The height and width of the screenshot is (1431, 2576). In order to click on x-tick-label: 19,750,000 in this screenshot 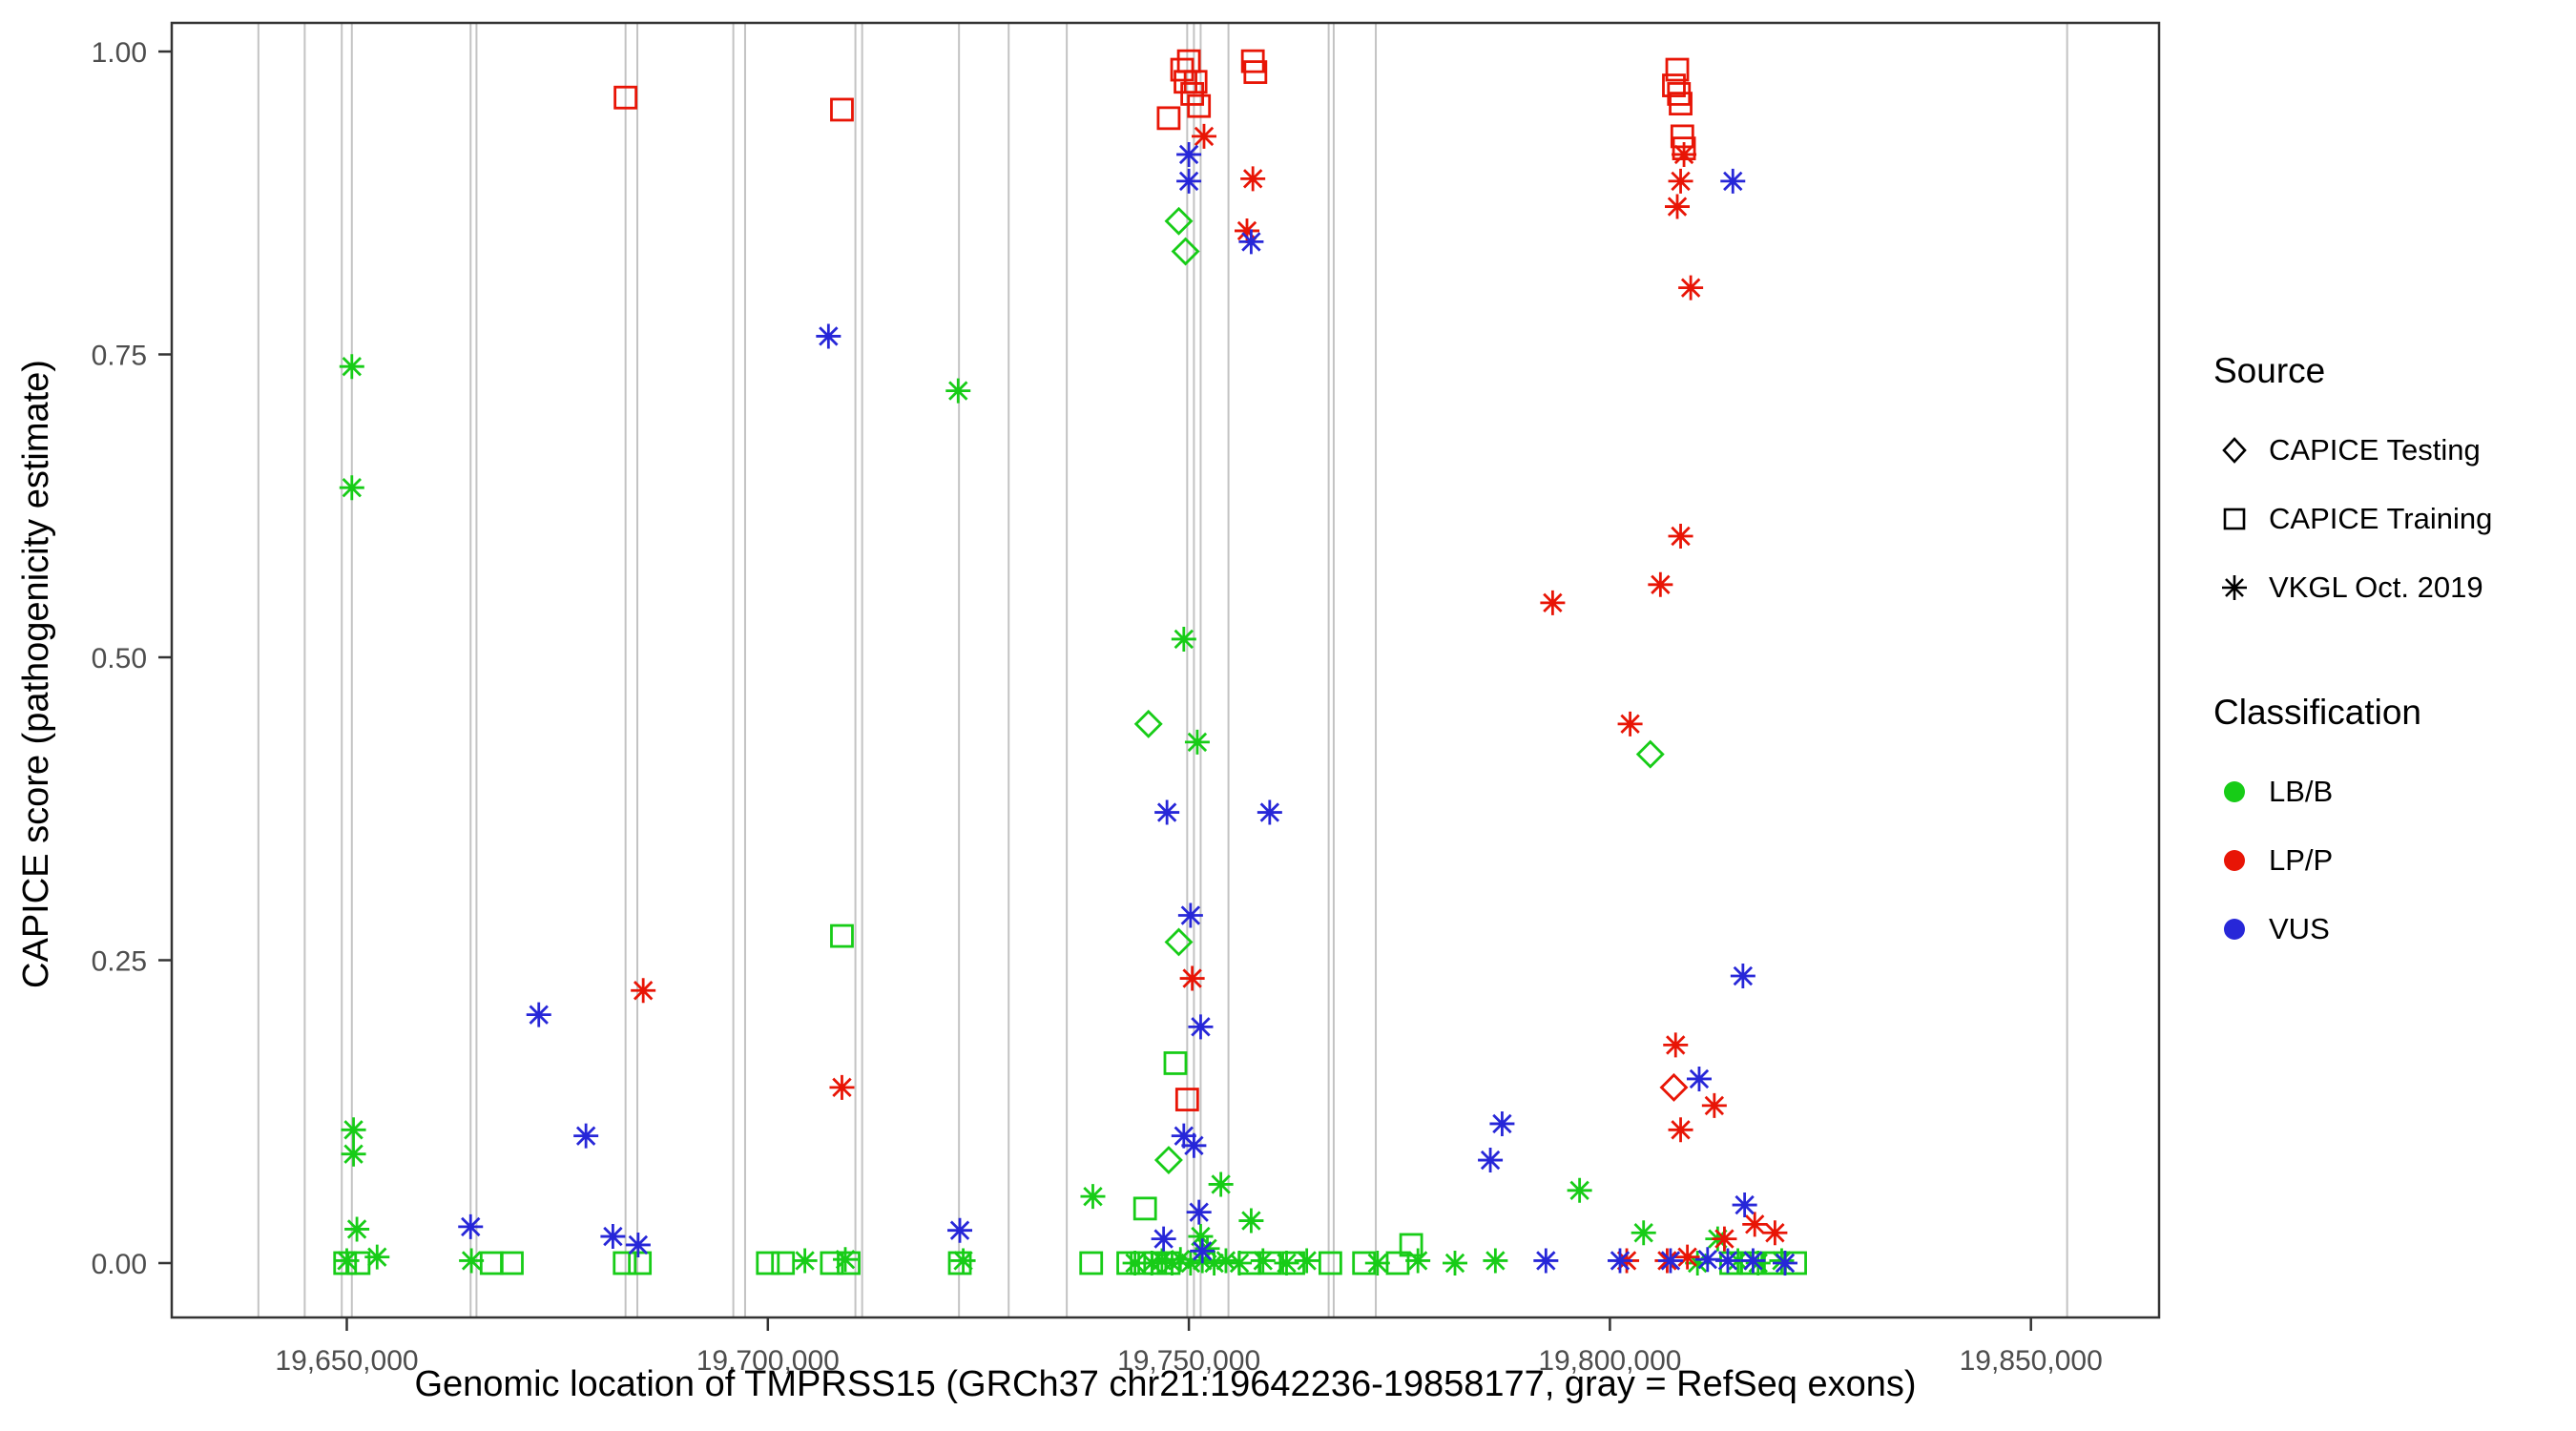, I will do `click(1188, 1361)`.